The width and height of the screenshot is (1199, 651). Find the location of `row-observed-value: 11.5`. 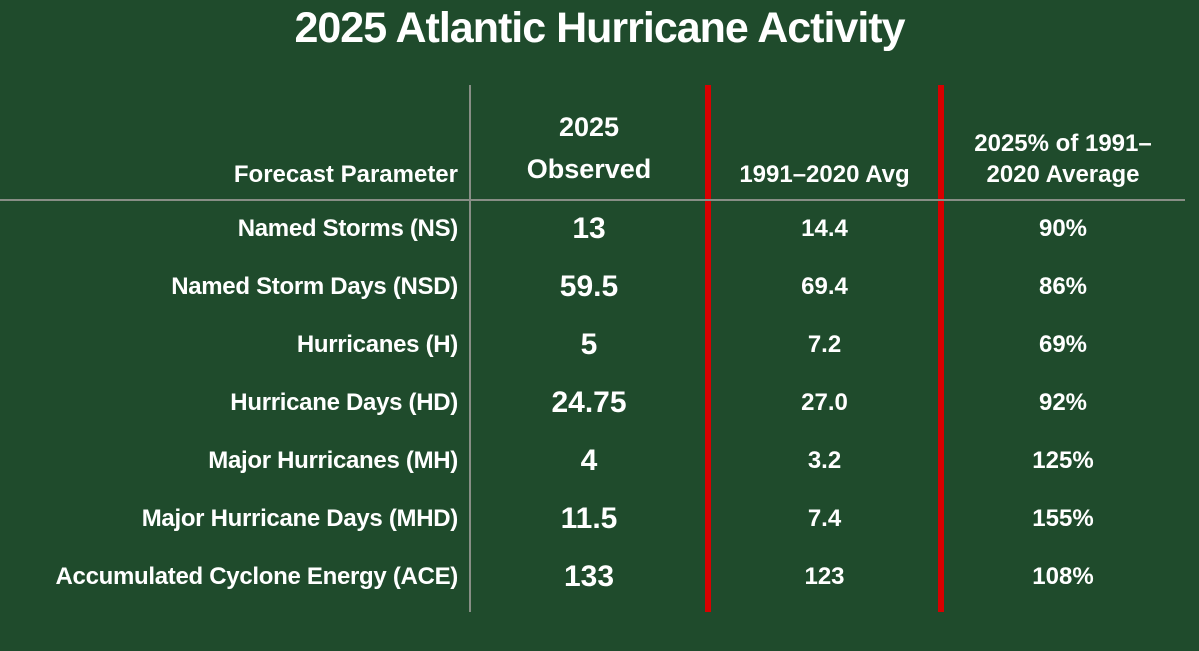

row-observed-value: 11.5 is located at coordinates (589, 518).